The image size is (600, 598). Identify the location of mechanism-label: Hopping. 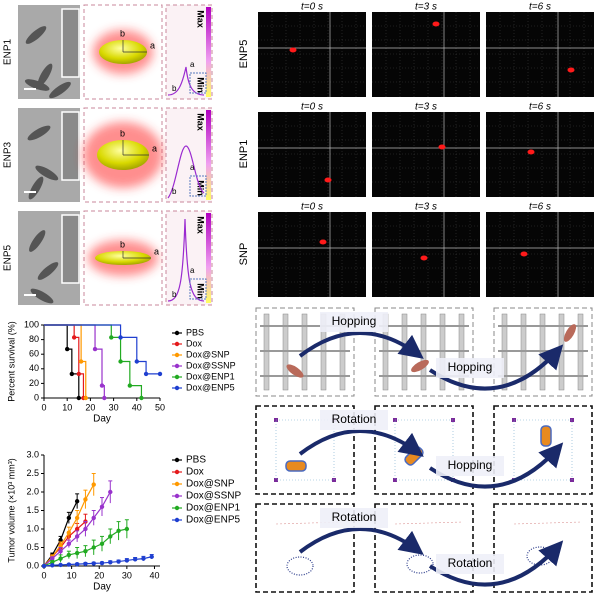
(470, 465).